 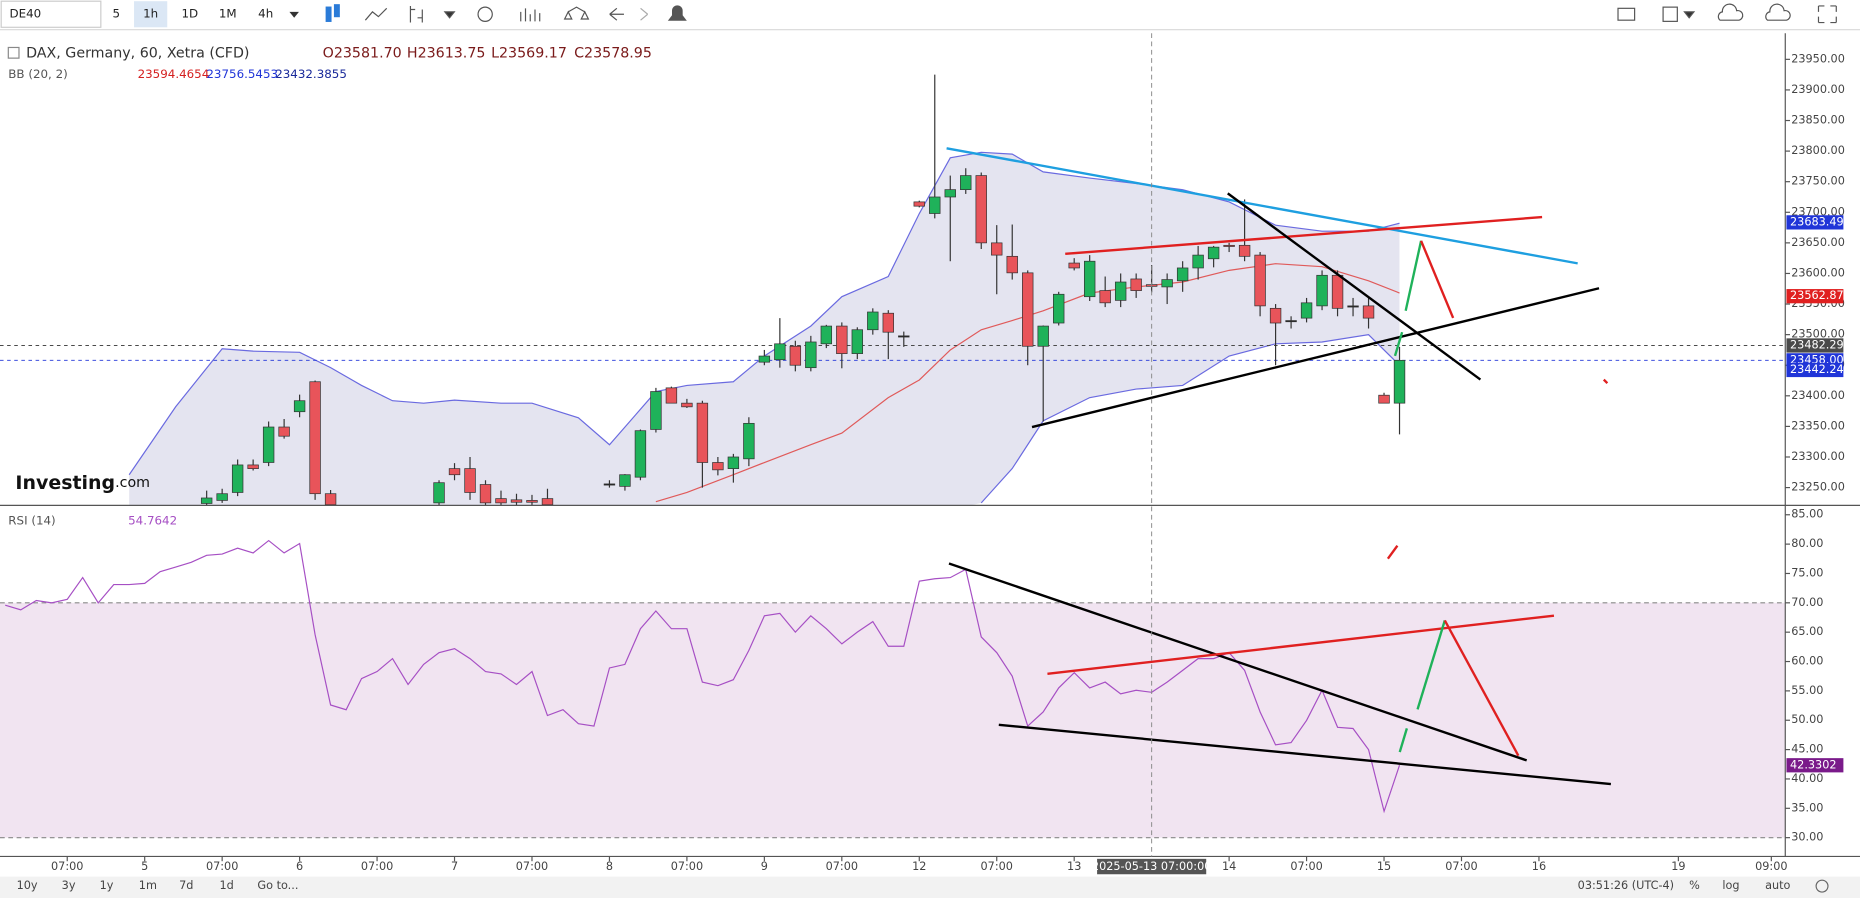 I want to click on percent-toggle: %, so click(x=1694, y=885).